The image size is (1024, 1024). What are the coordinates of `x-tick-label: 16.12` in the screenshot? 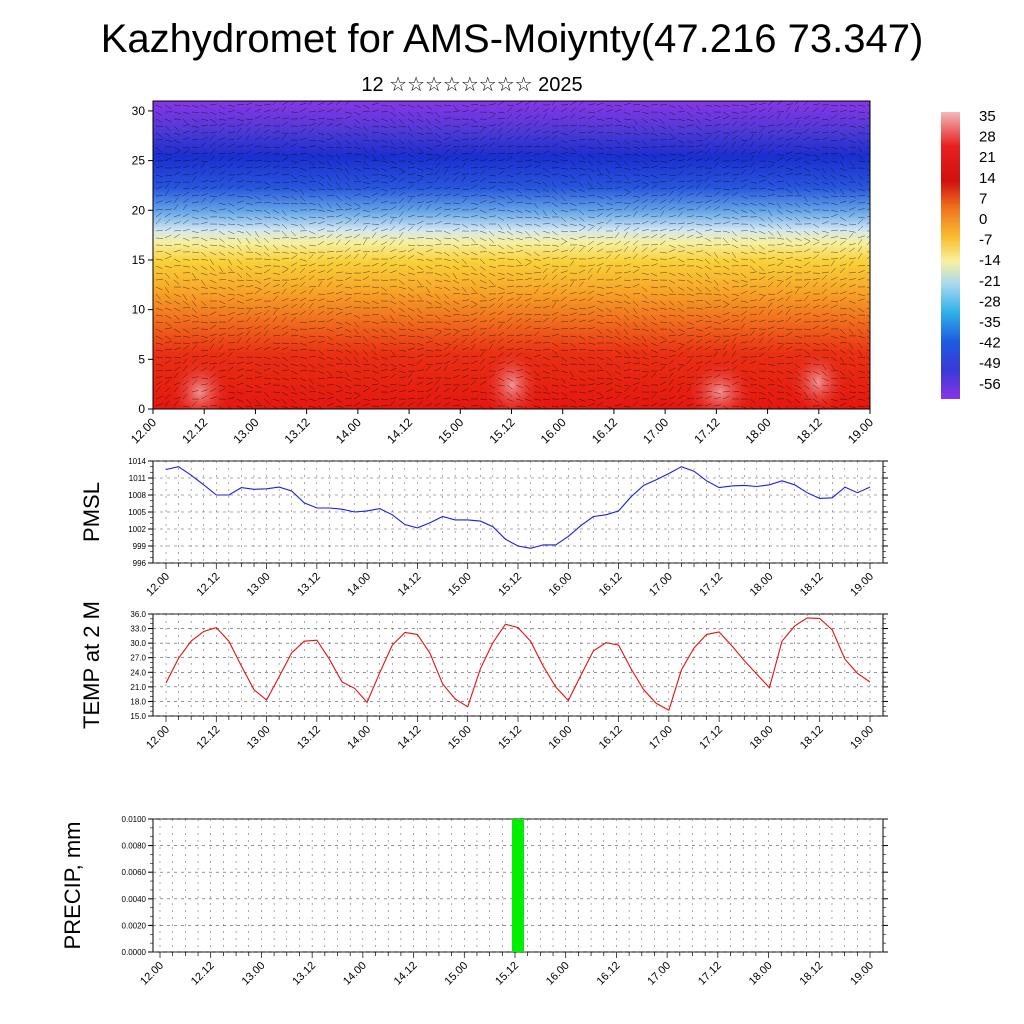 It's located at (611, 585).